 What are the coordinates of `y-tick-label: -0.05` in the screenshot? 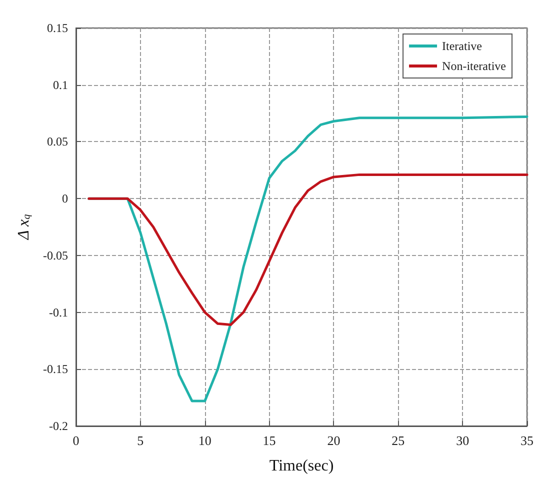 It's located at (55, 255).